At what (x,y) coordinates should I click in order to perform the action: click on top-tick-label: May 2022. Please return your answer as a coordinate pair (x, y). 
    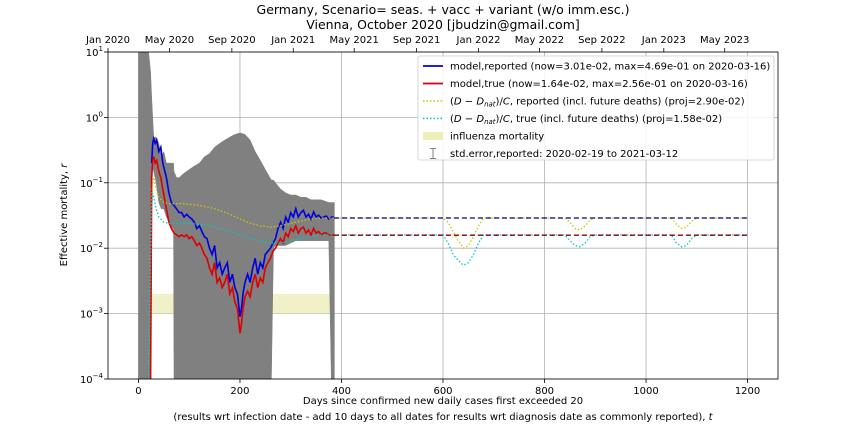
    Looking at the image, I should click on (539, 40).